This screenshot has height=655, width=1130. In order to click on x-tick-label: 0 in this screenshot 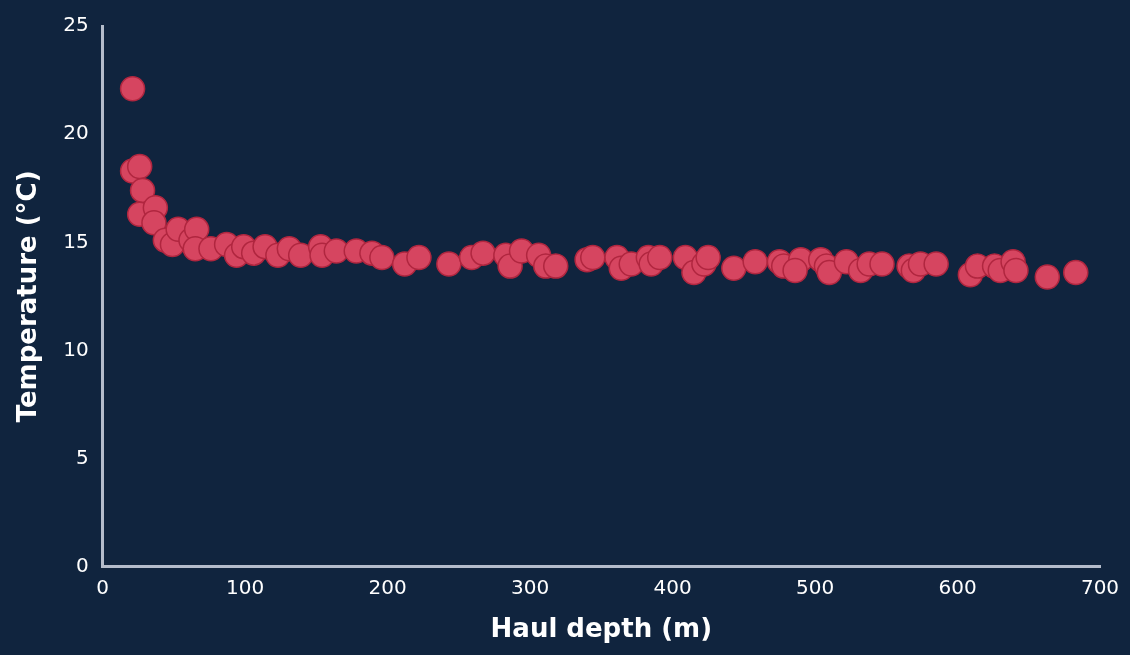, I will do `click(103, 587)`.